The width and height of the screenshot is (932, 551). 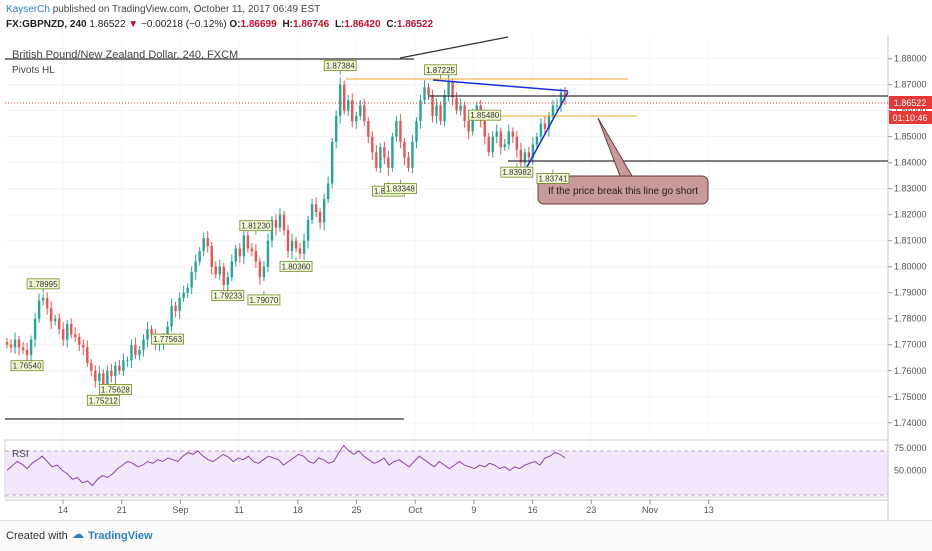 What do you see at coordinates (287, 24) in the screenshot?
I see `high-label: H:` at bounding box center [287, 24].